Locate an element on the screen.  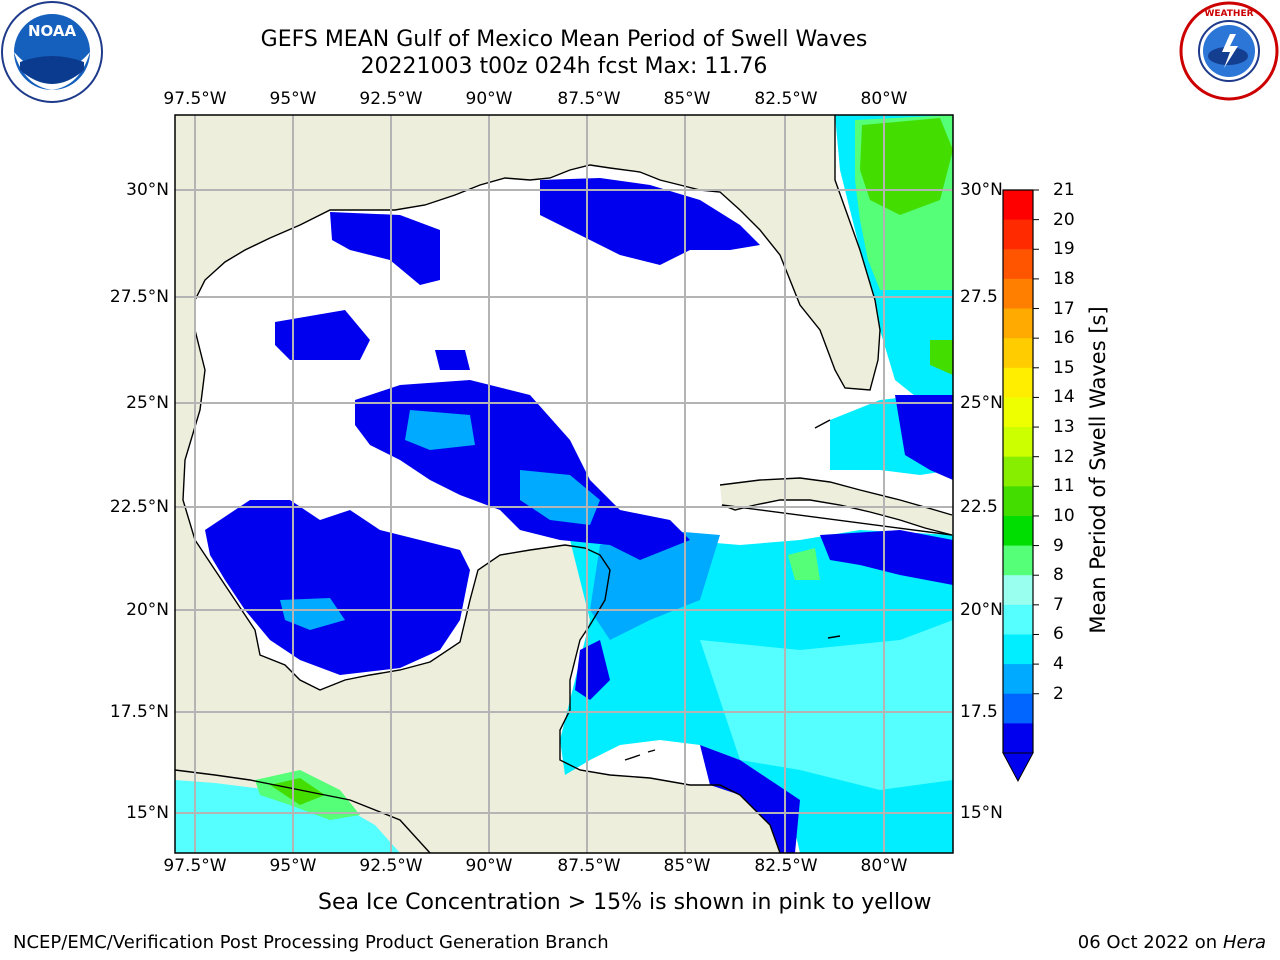
lat-label-left: 30°N is located at coordinates (147, 190).